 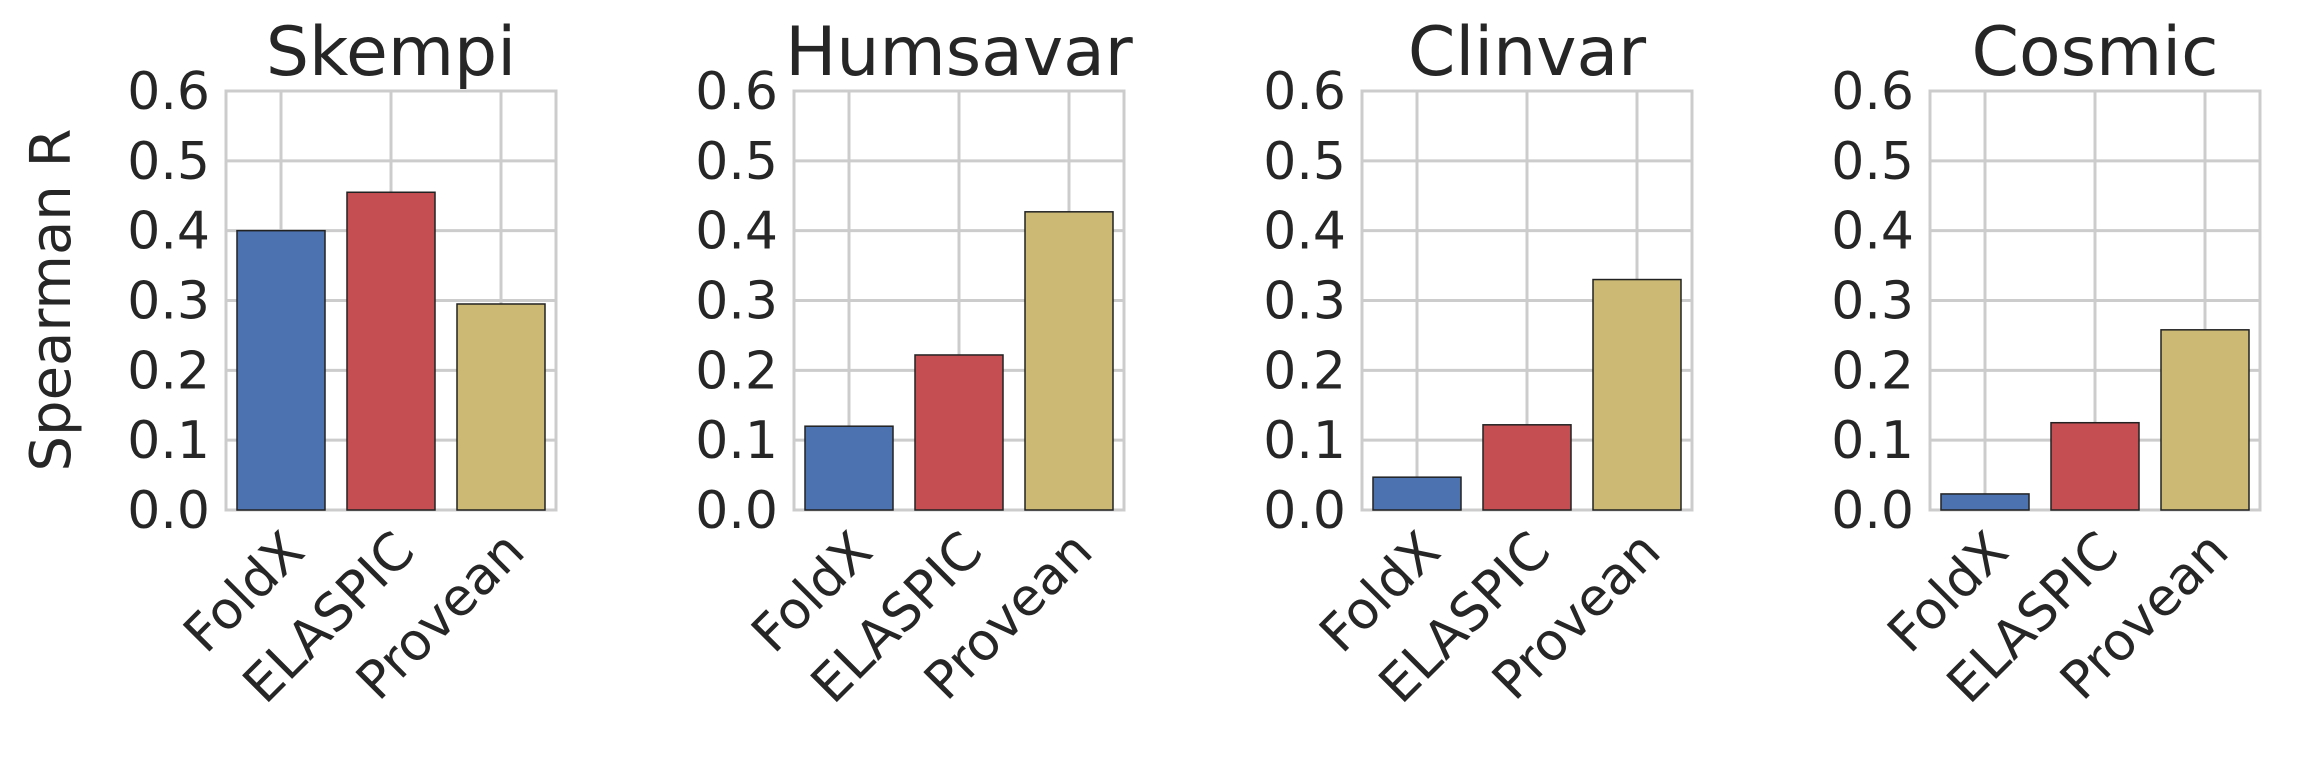 What do you see at coordinates (2094, 52) in the screenshot?
I see `panel-title: Cosmic` at bounding box center [2094, 52].